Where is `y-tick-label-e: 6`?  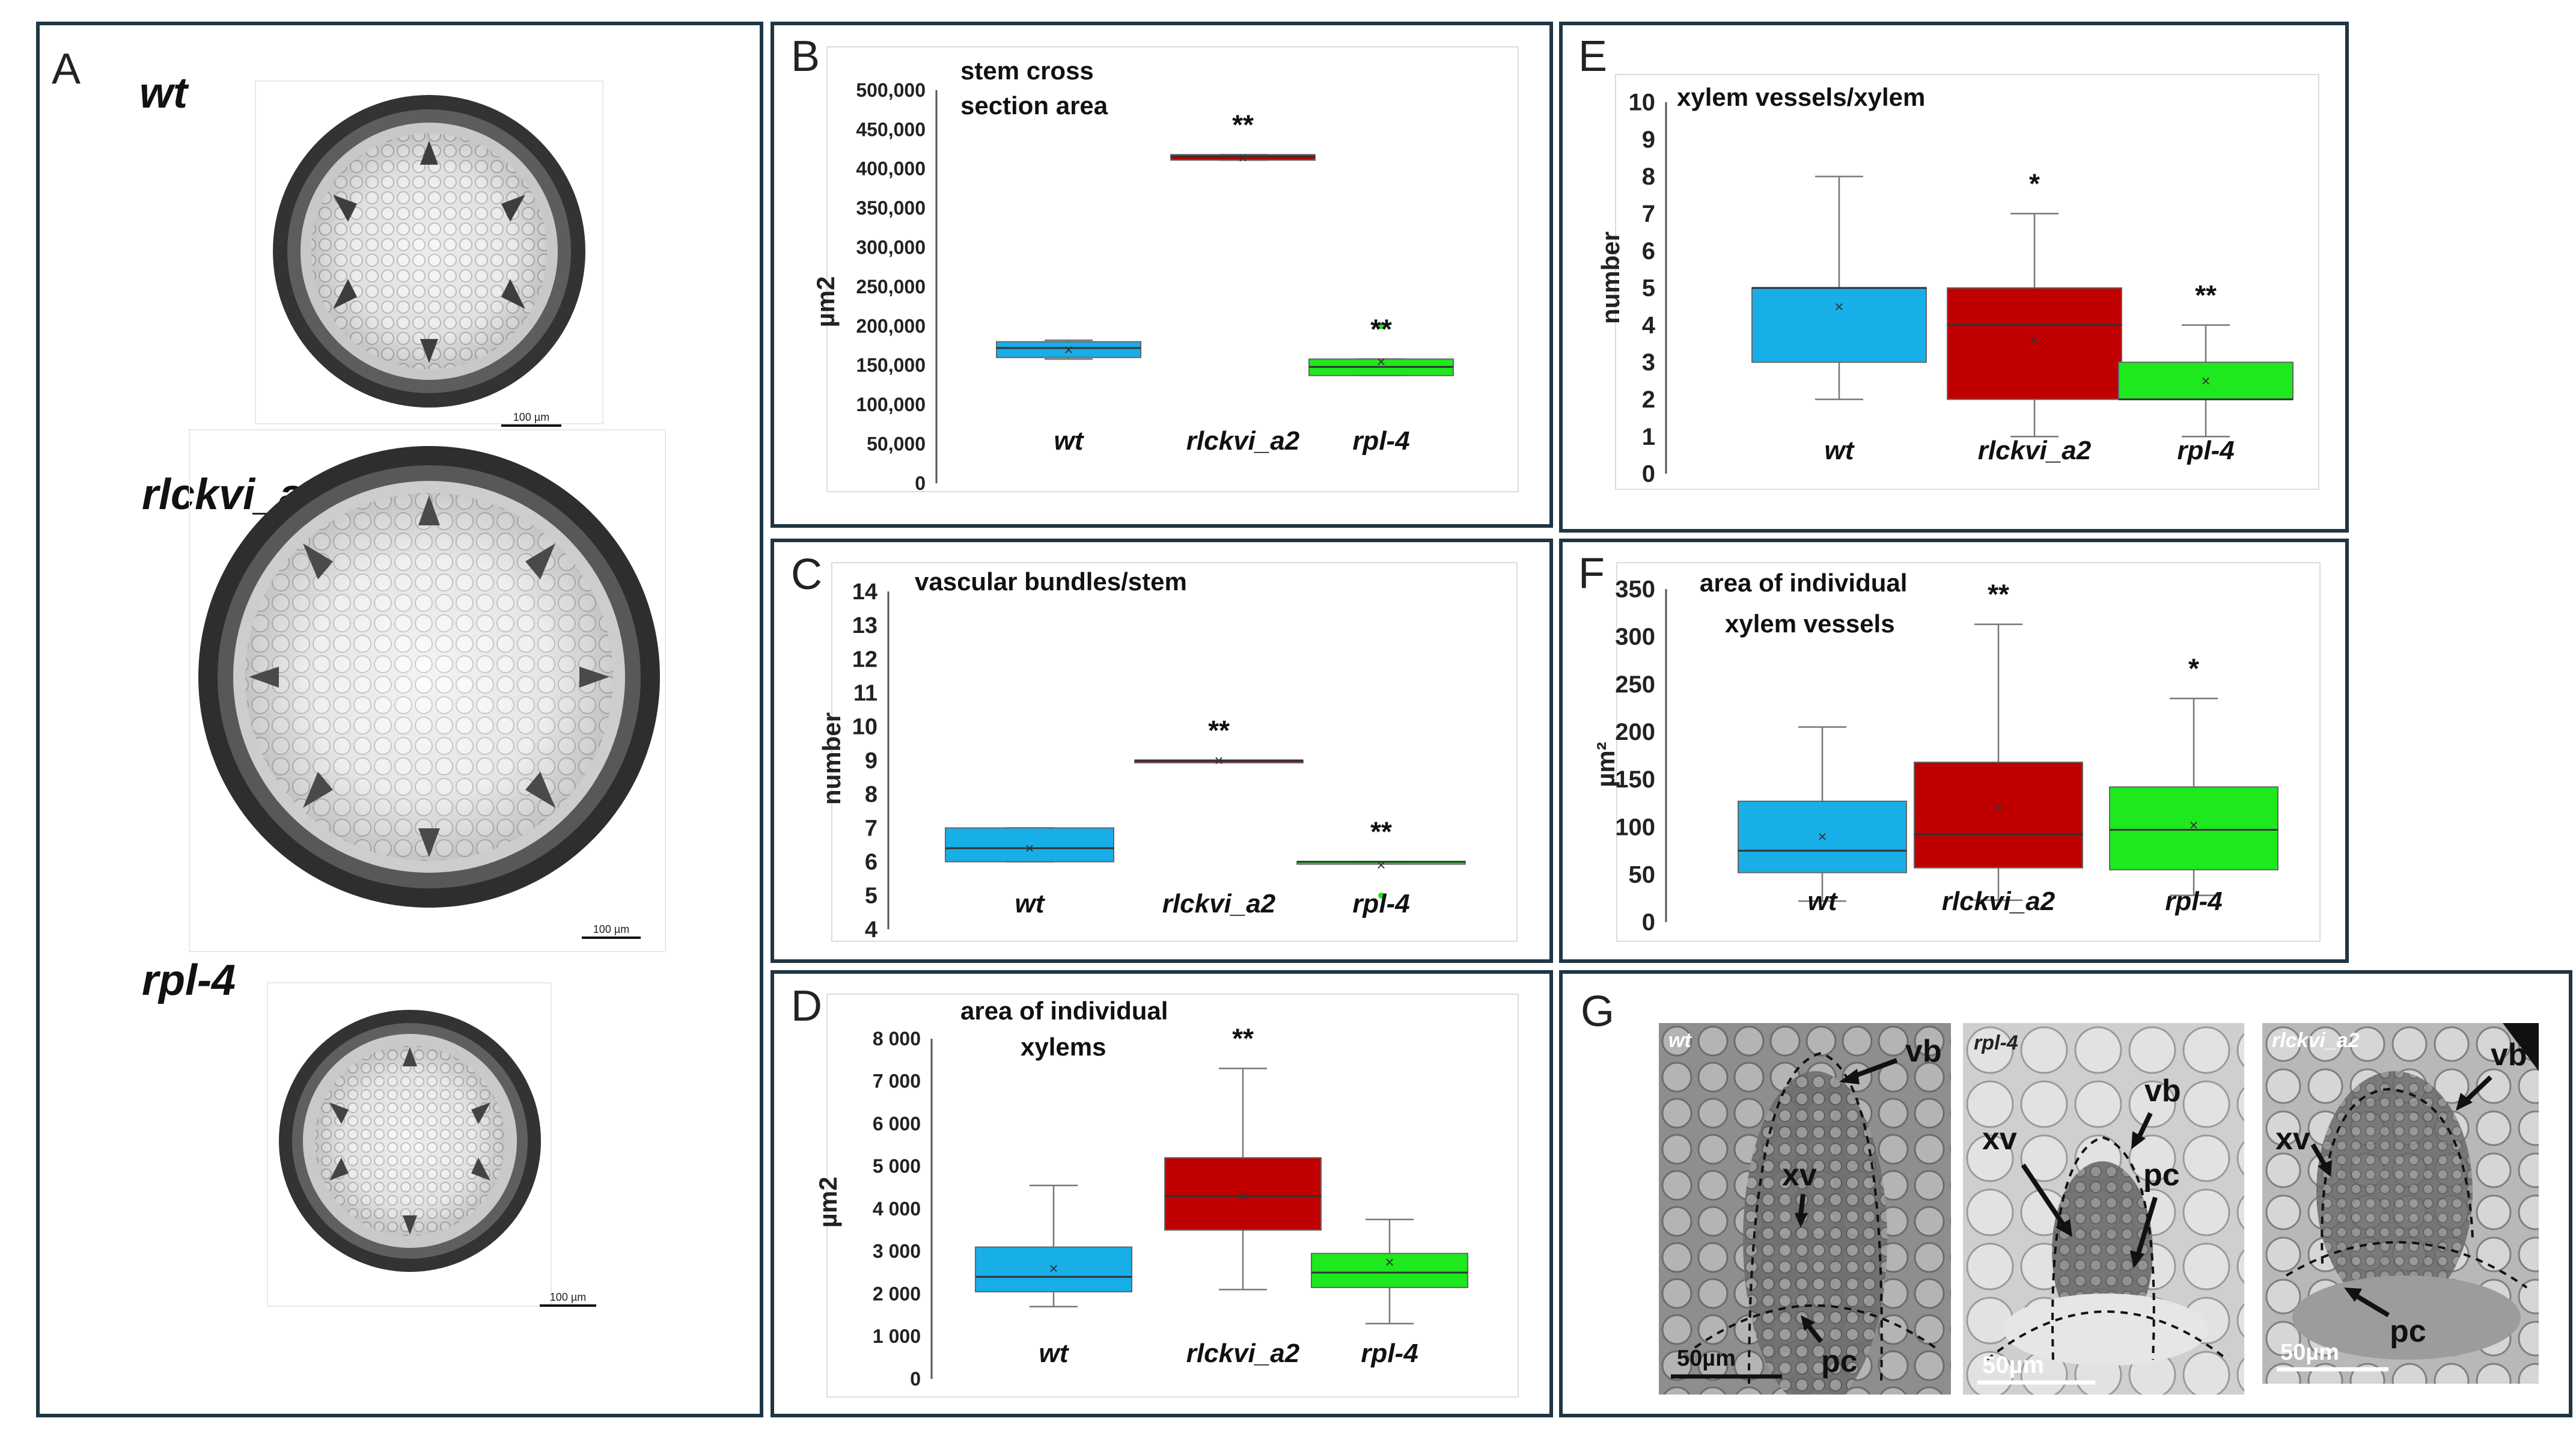 y-tick-label-e: 6 is located at coordinates (1648, 251).